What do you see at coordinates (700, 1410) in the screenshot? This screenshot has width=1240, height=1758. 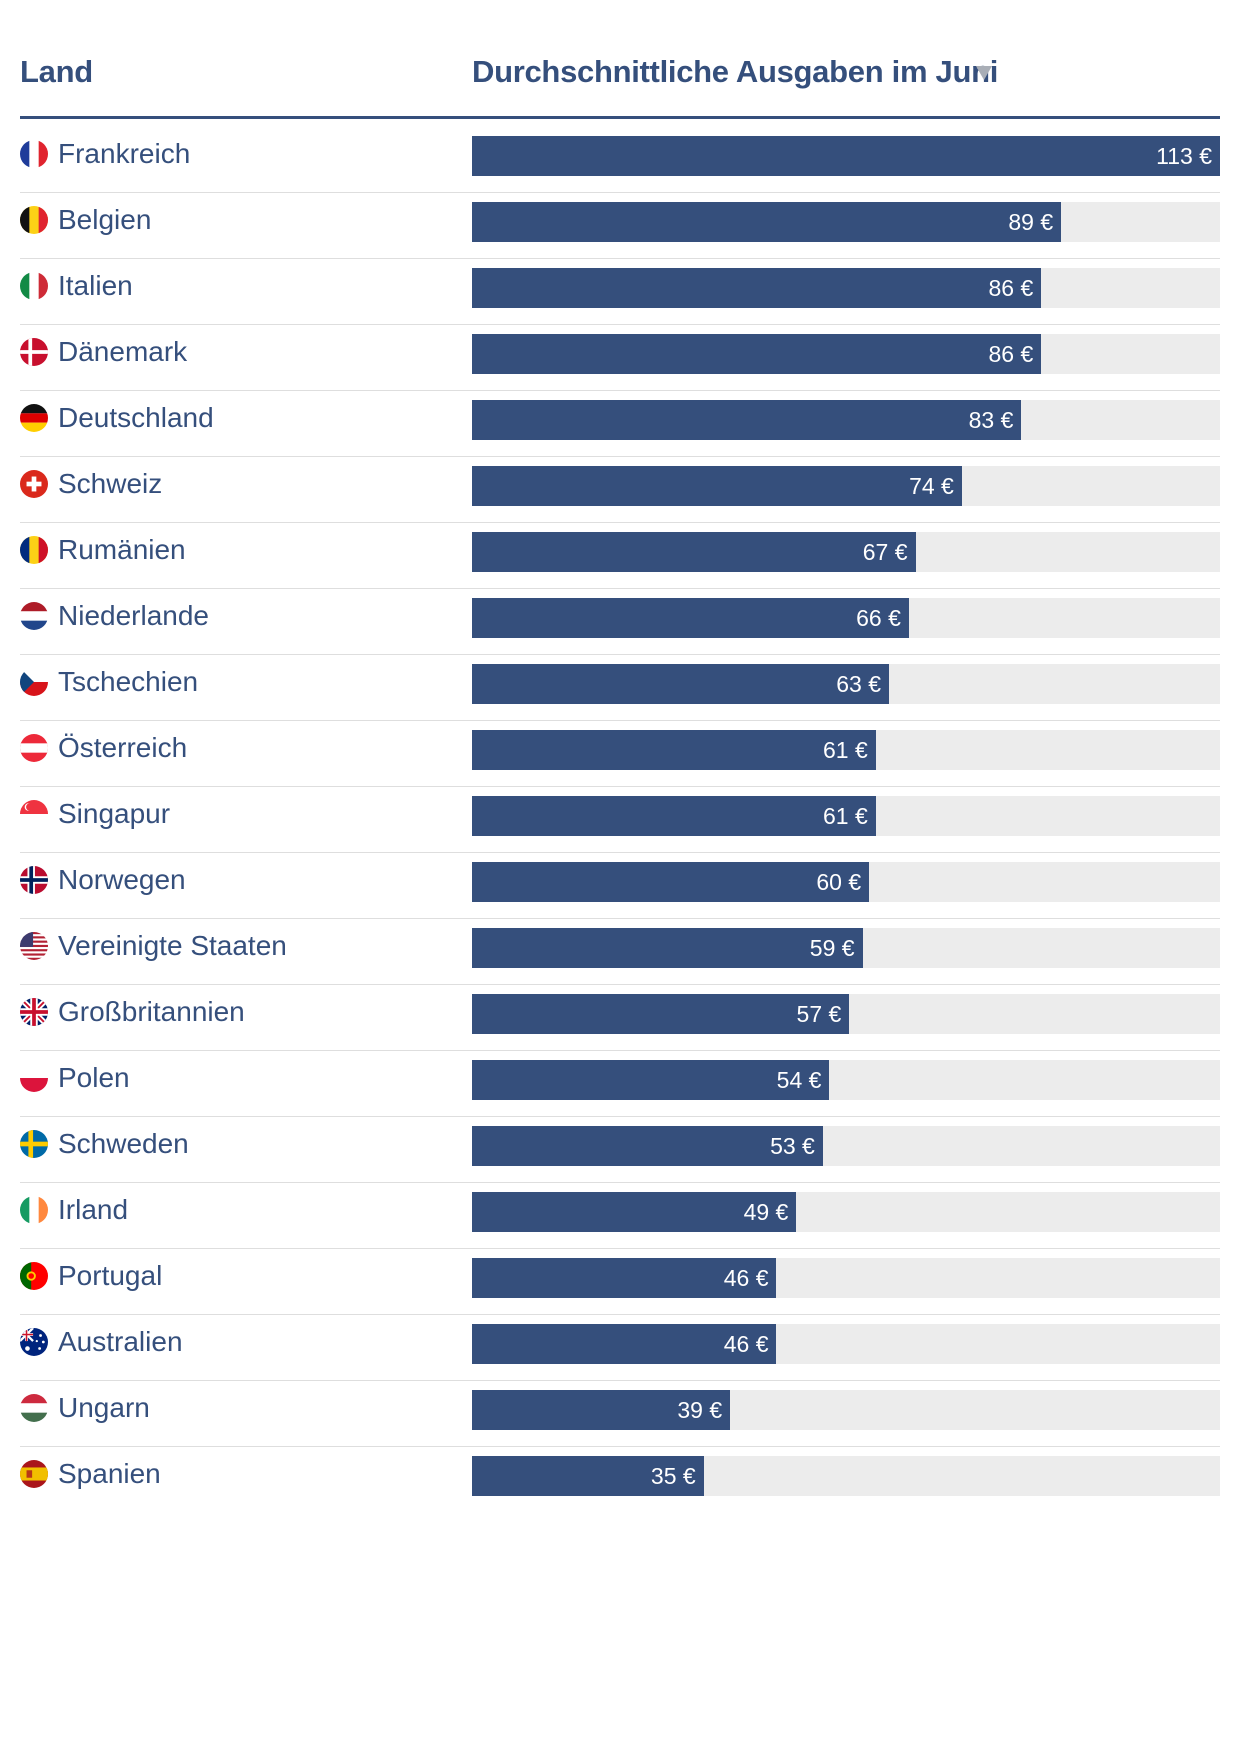 I see `data-label: 39 €` at bounding box center [700, 1410].